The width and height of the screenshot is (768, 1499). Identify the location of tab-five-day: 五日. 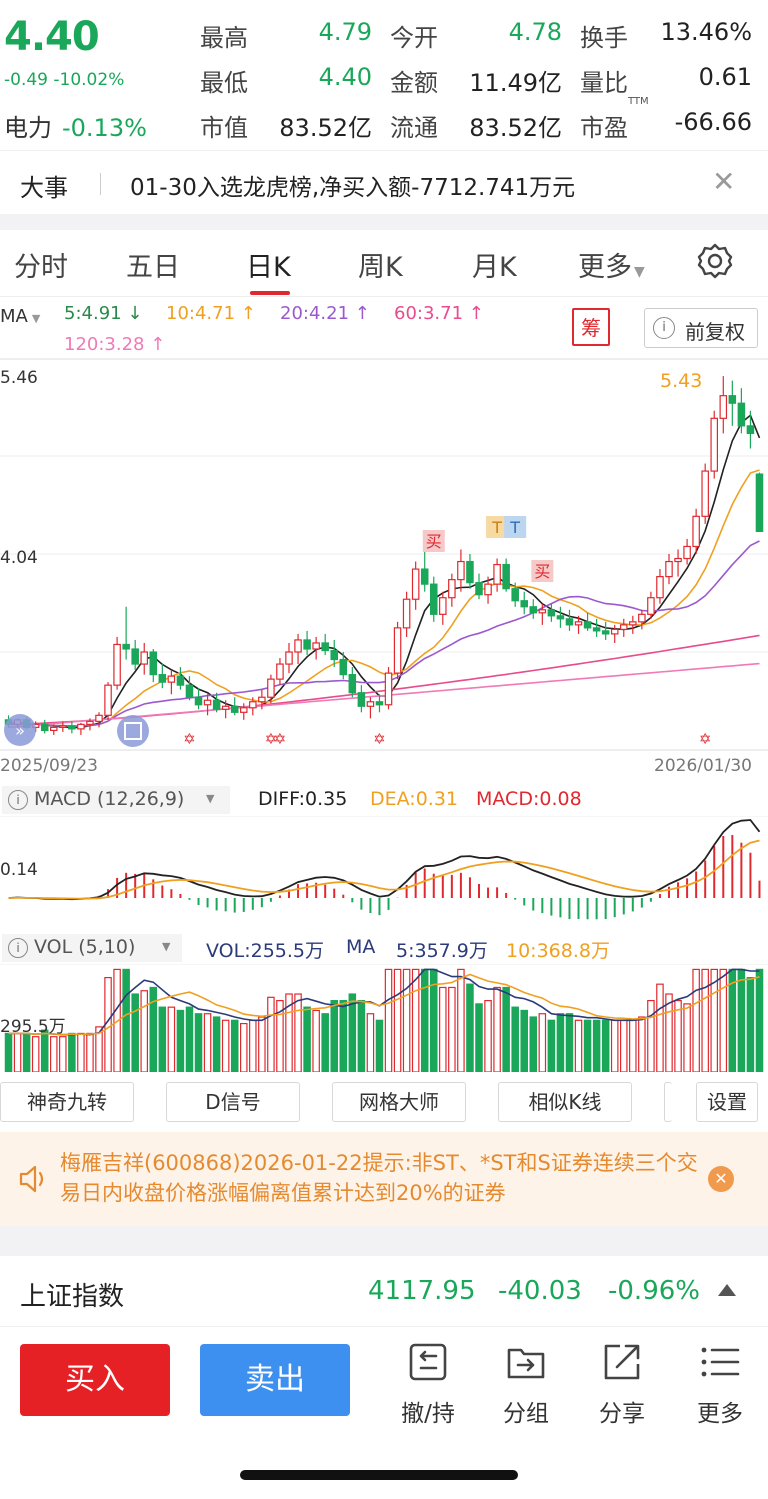
(153, 267).